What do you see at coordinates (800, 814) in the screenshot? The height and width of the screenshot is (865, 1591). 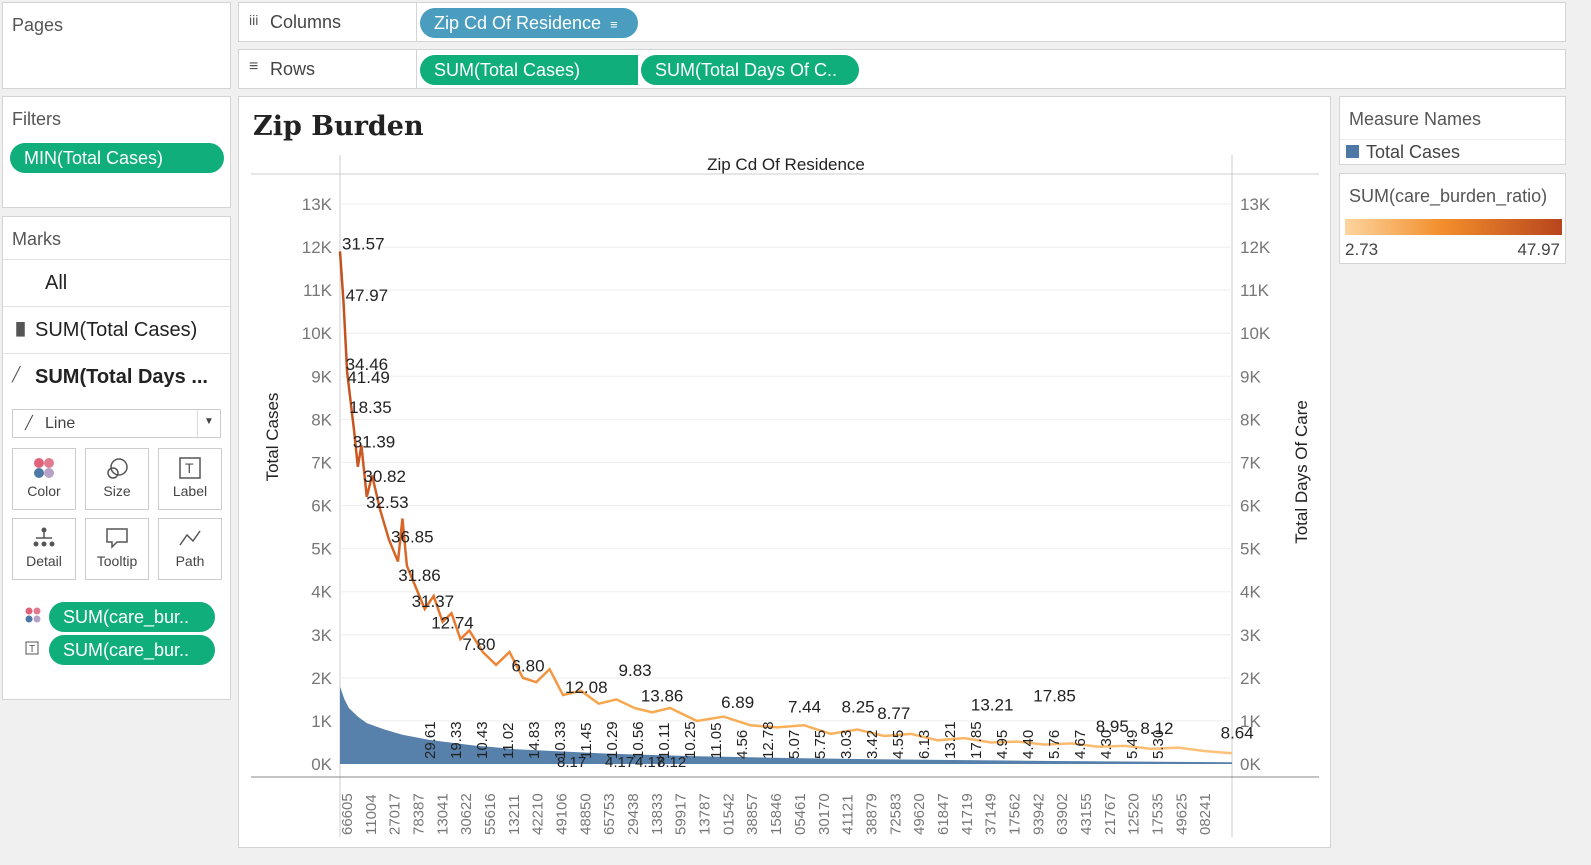 I see `x-tick: 05461` at bounding box center [800, 814].